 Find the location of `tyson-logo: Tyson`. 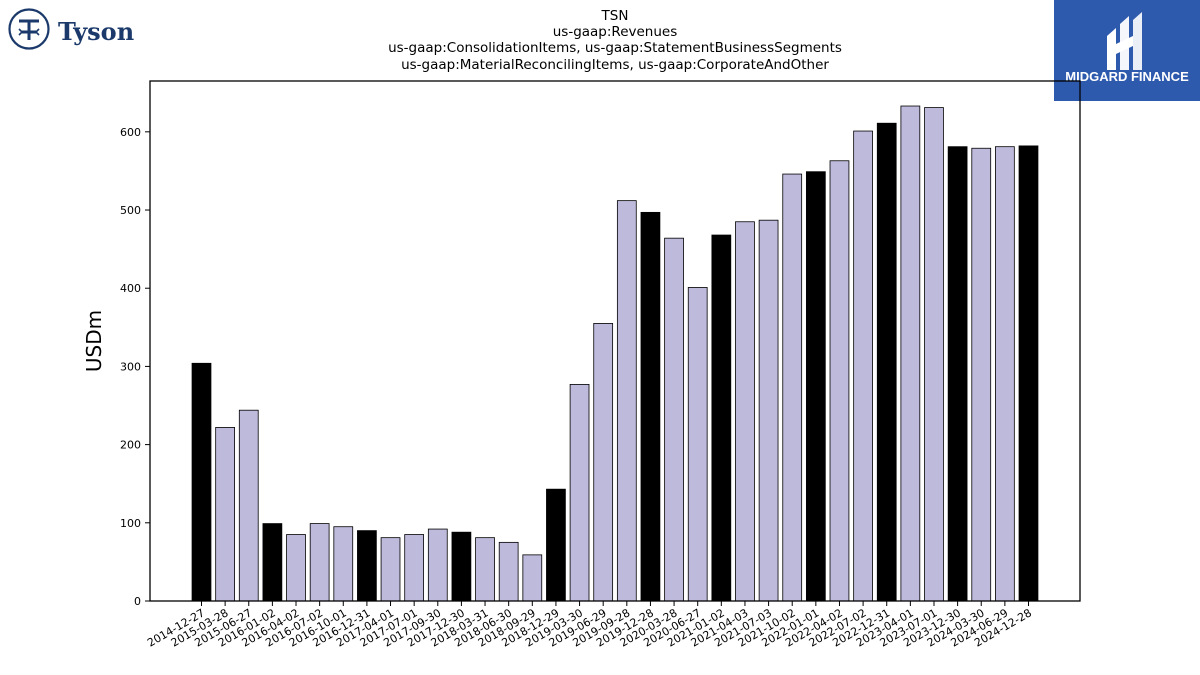

tyson-logo: Tyson is located at coordinates (71, 29).